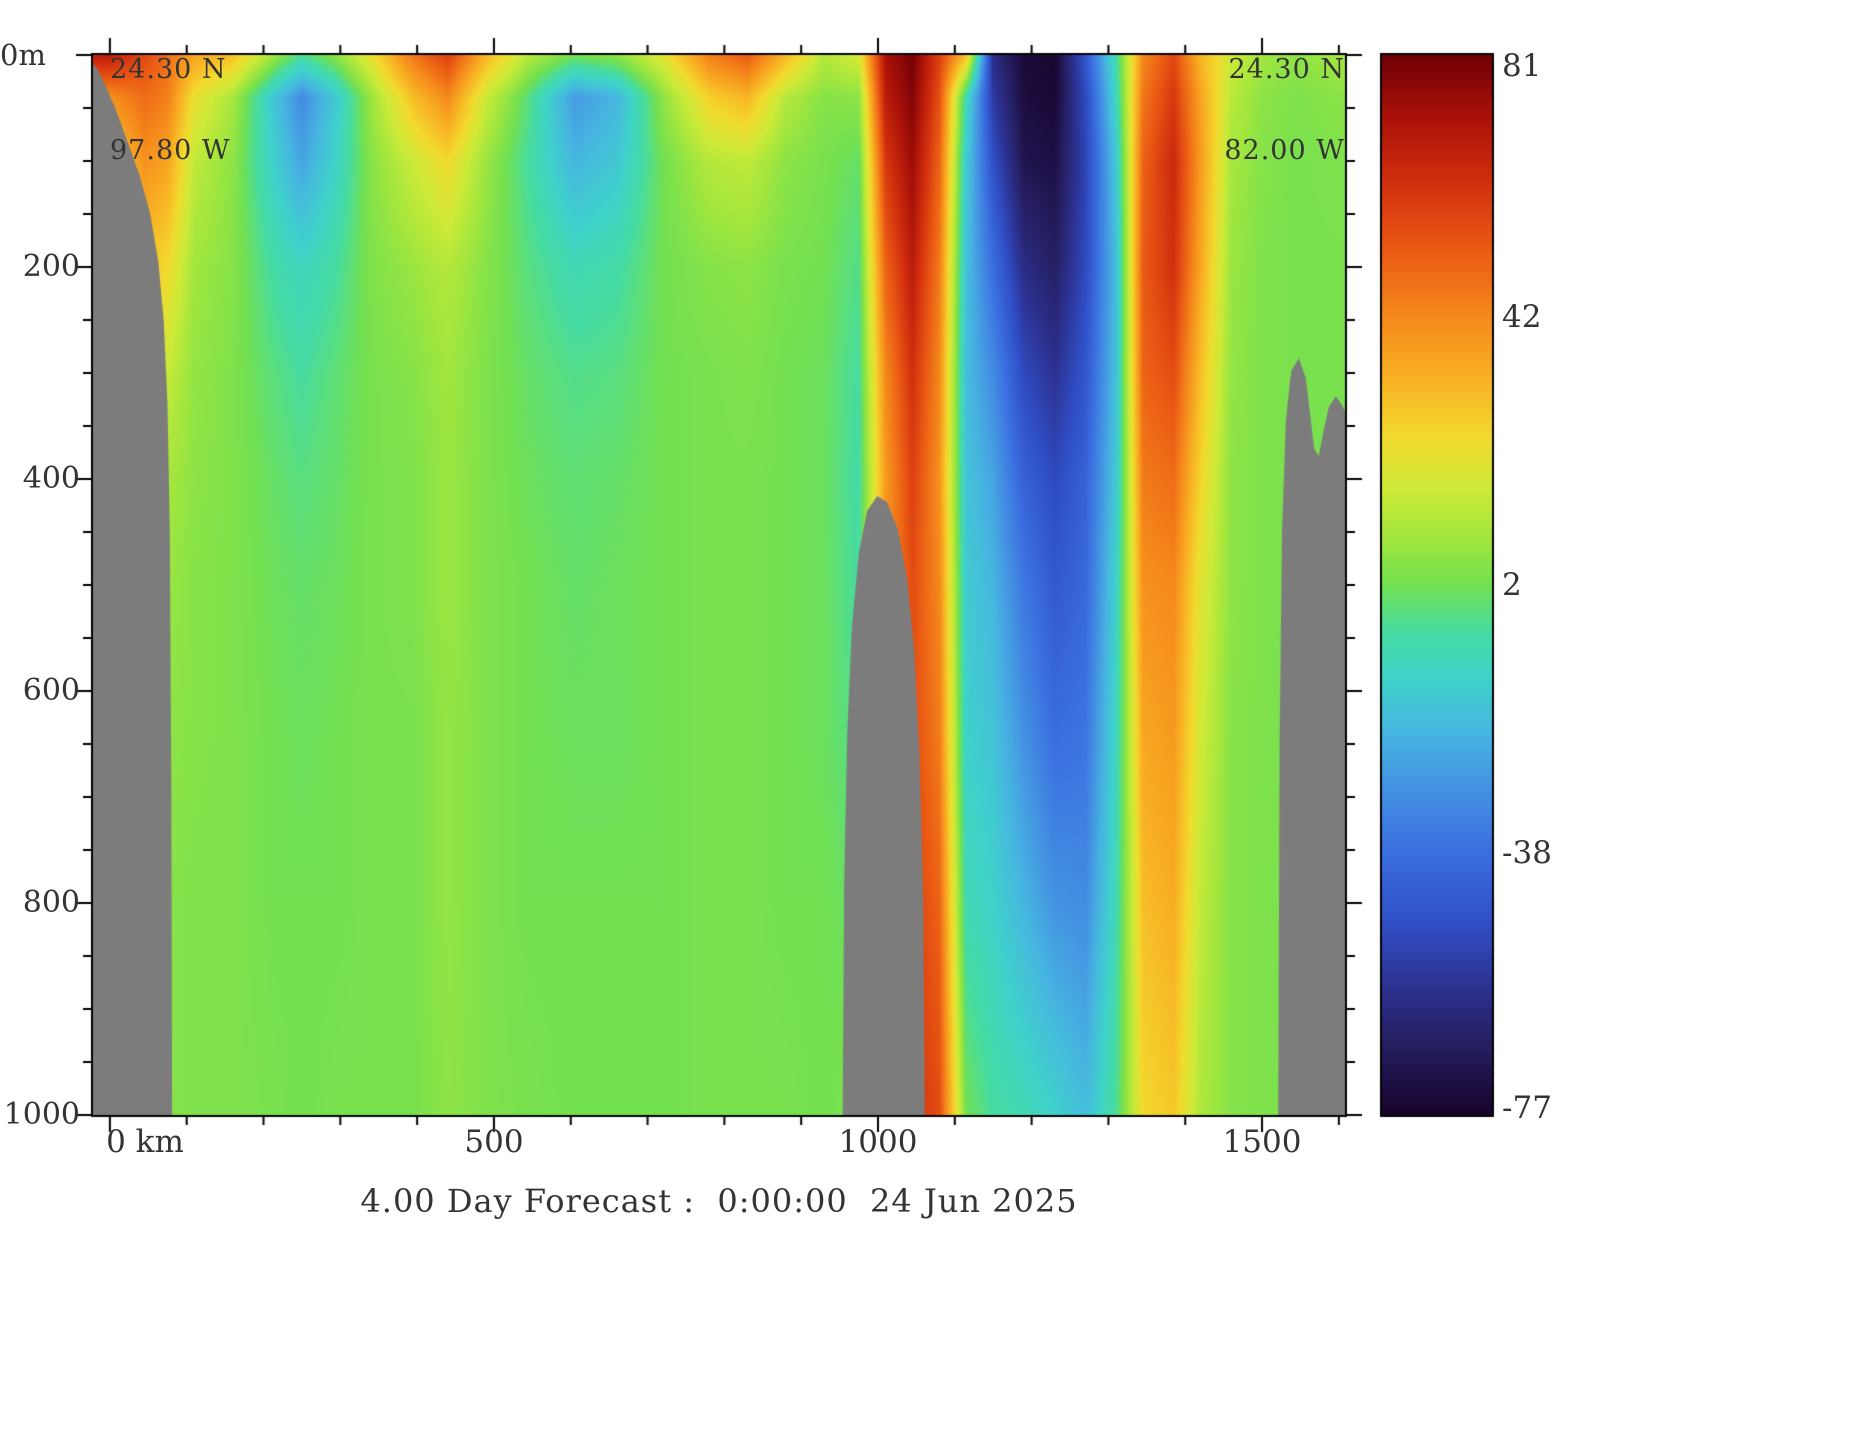 This screenshot has height=1442, width=1858. I want to click on right-endpoint-coordinates: 24.30 N 82.00 W, so click(1284, 110).